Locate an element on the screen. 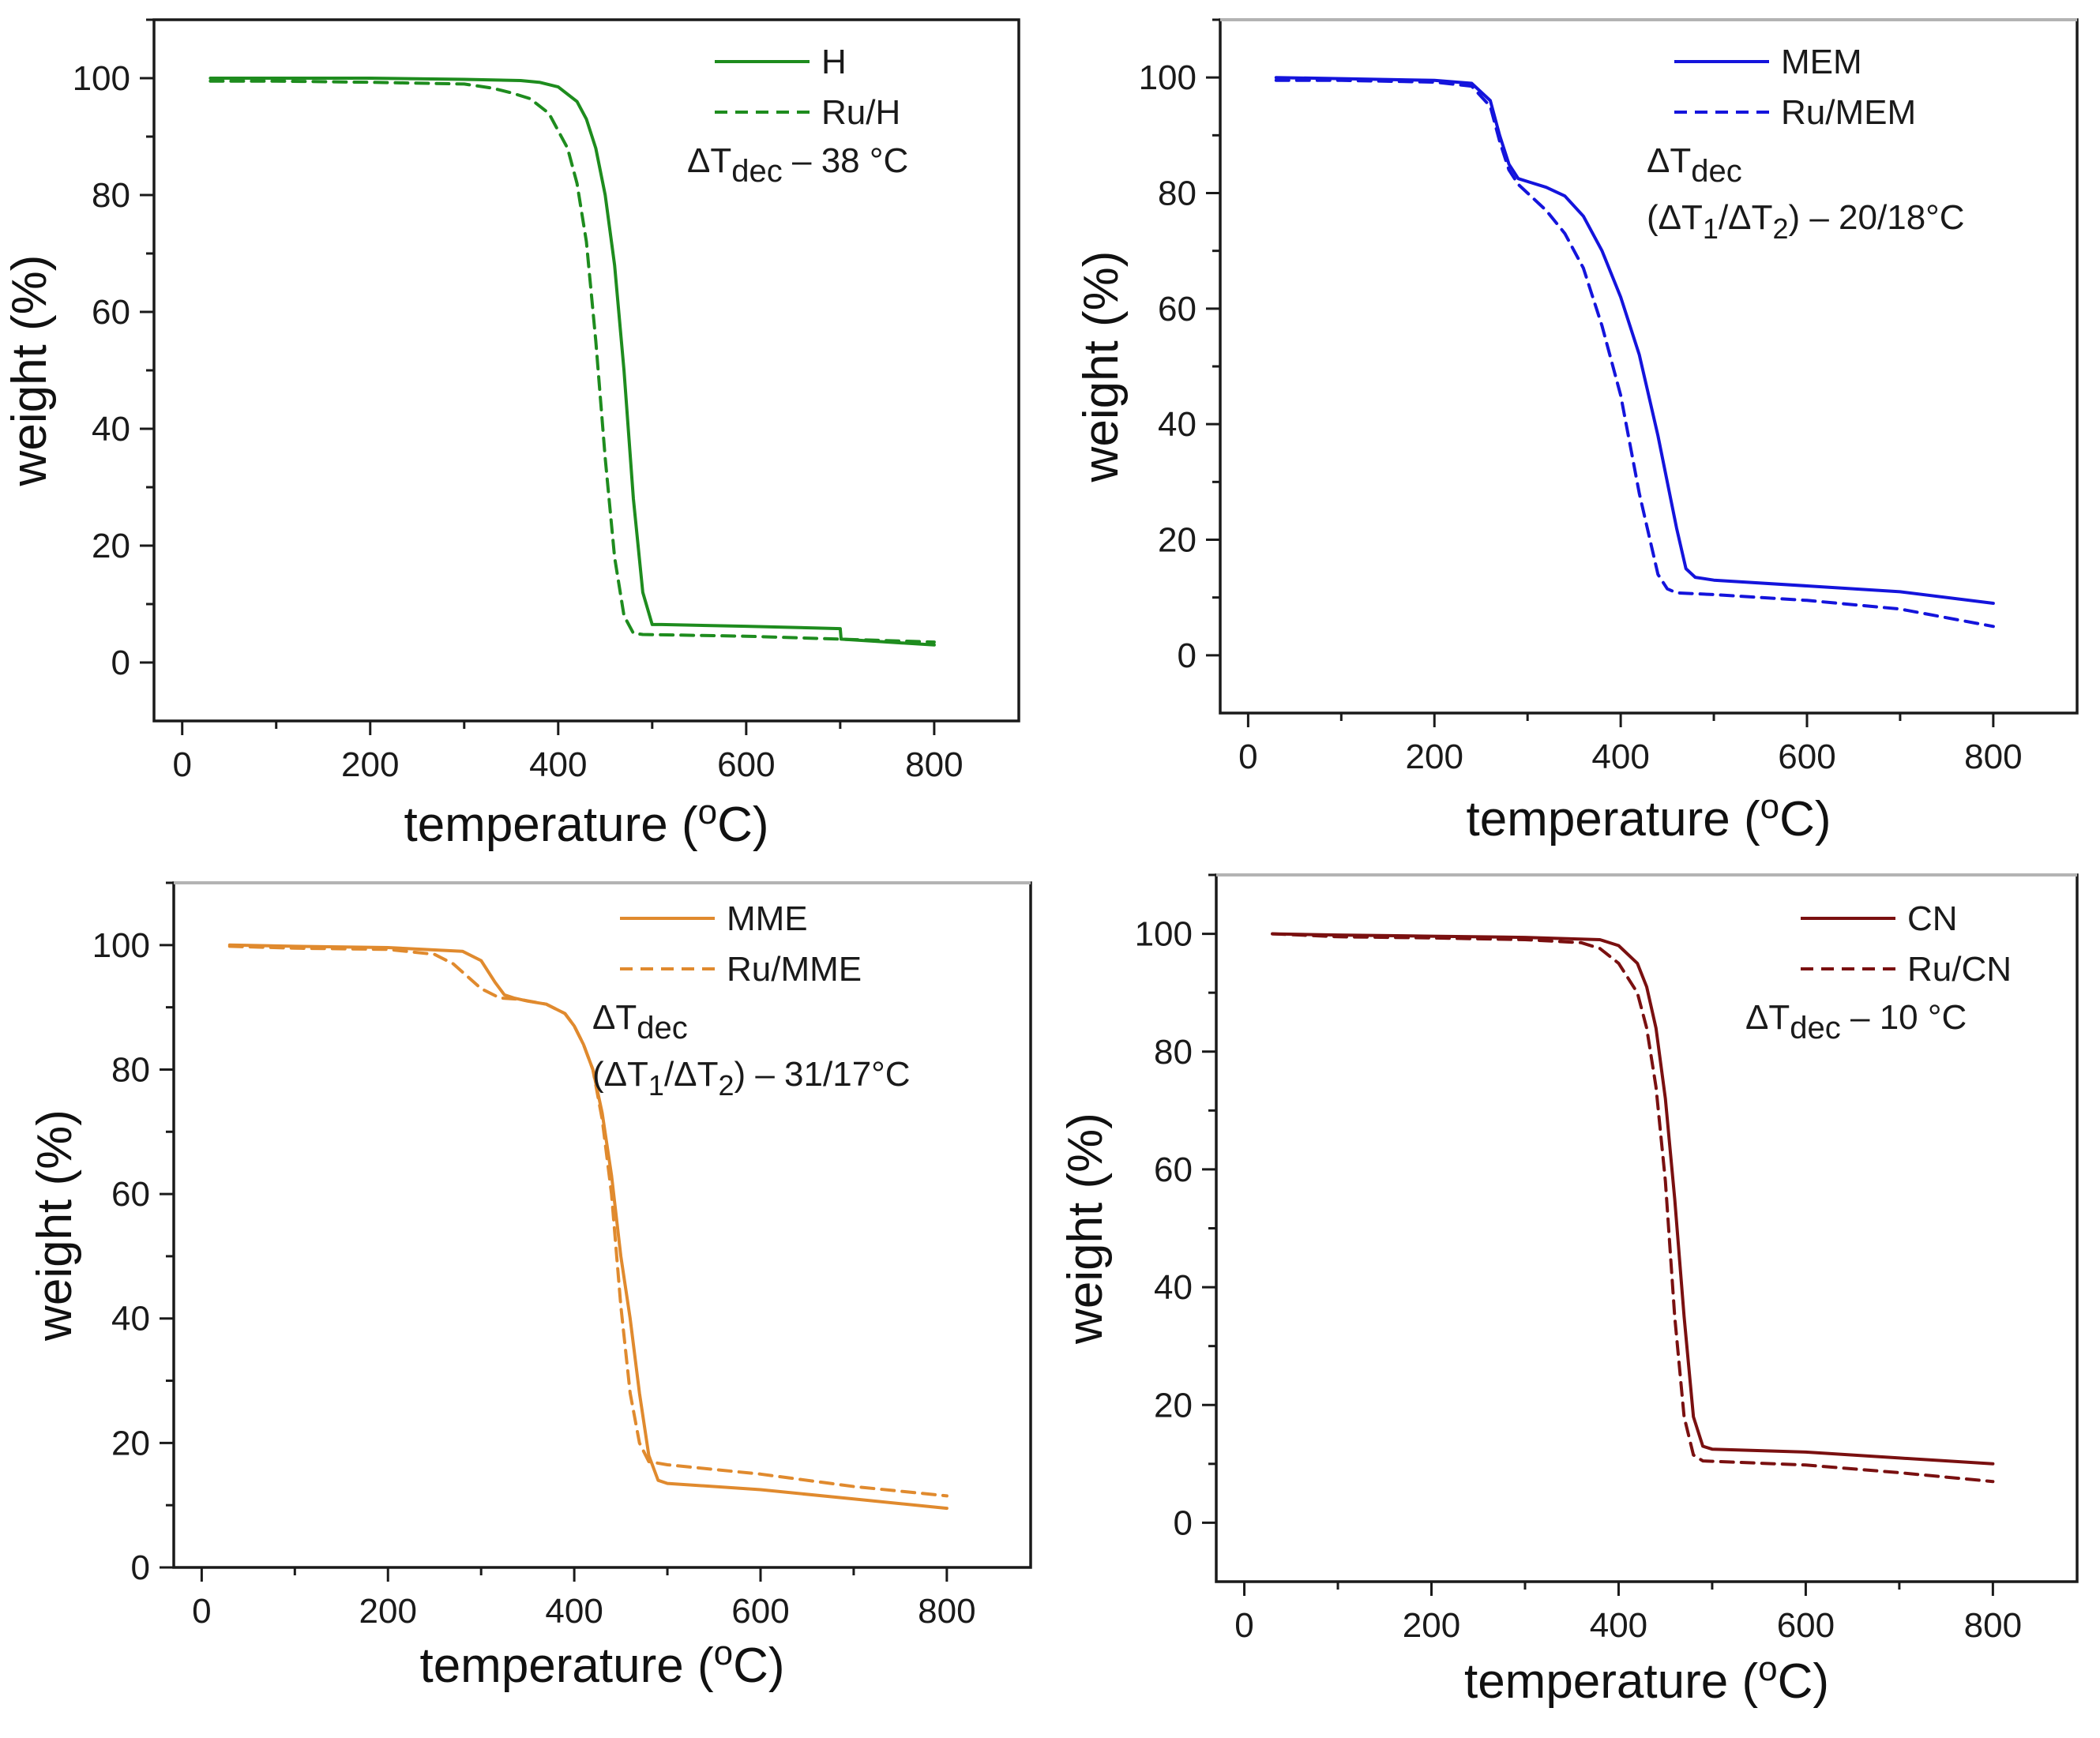 The width and height of the screenshot is (2100, 1738). legend-label: Ru/H is located at coordinates (860, 112).